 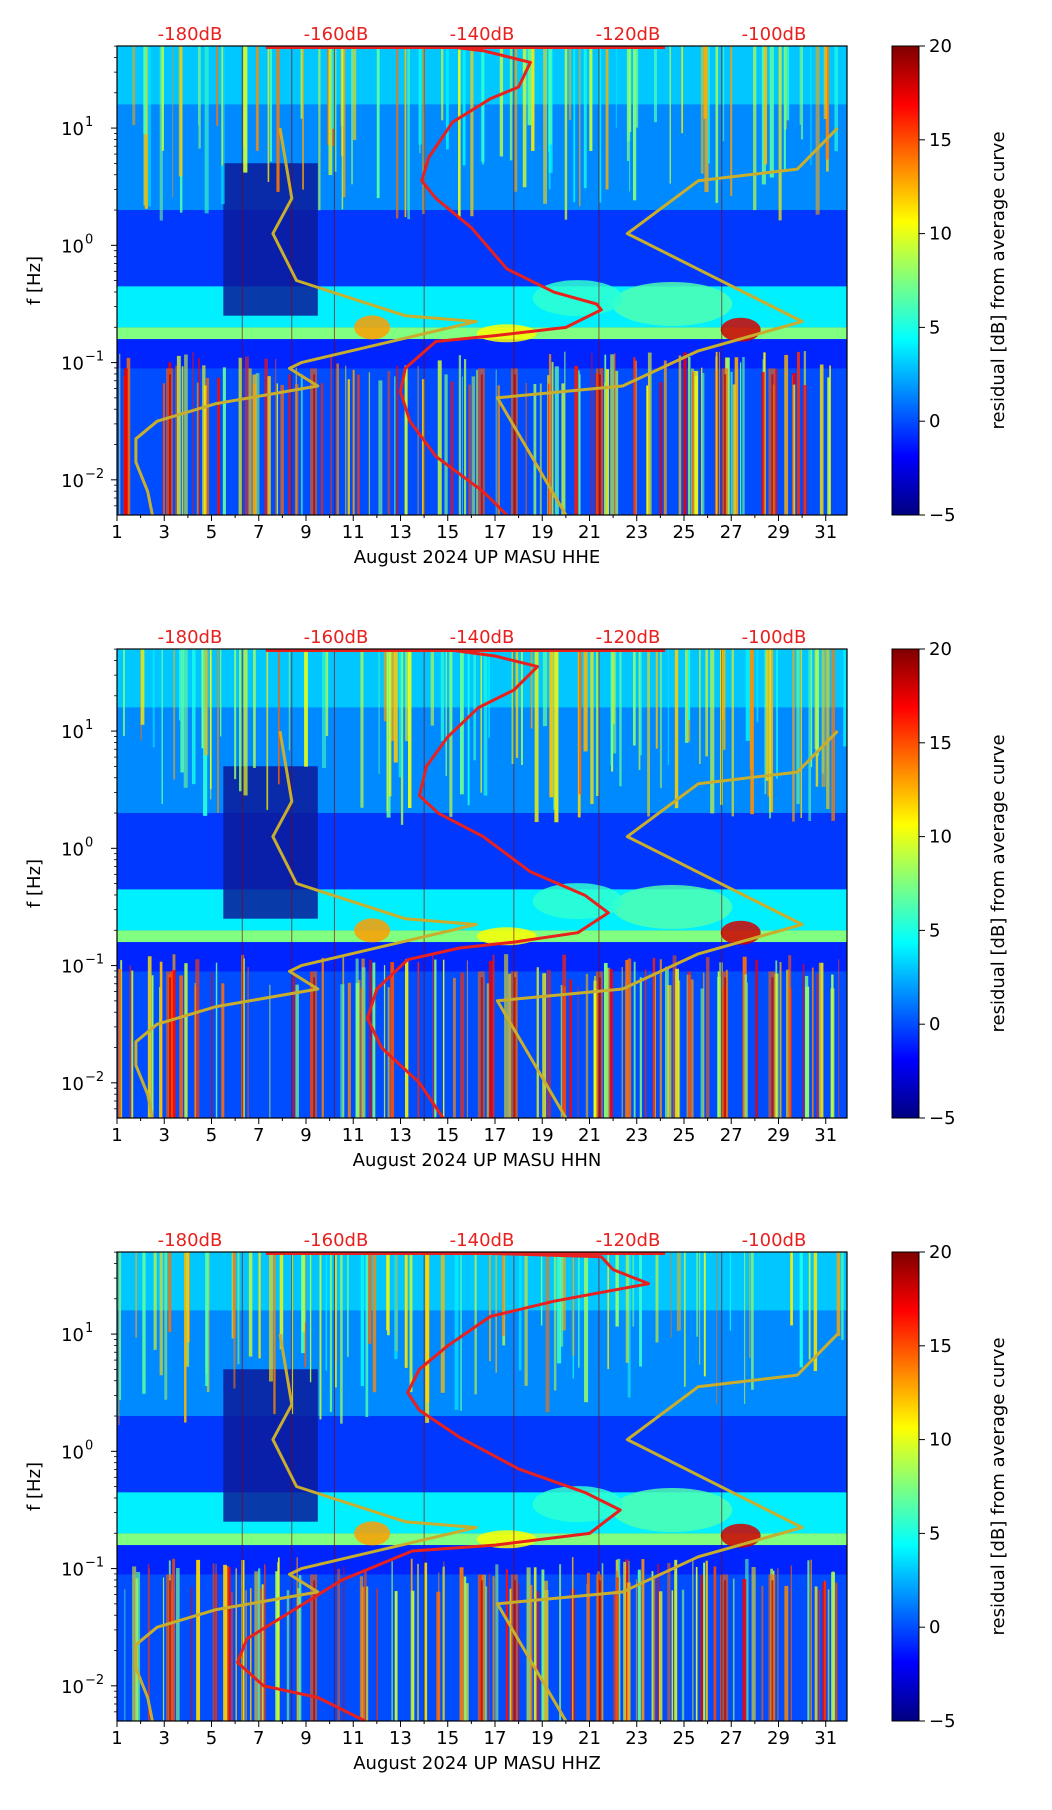 What do you see at coordinates (940, 743) in the screenshot?
I see `colorbar-tick-label: 15` at bounding box center [940, 743].